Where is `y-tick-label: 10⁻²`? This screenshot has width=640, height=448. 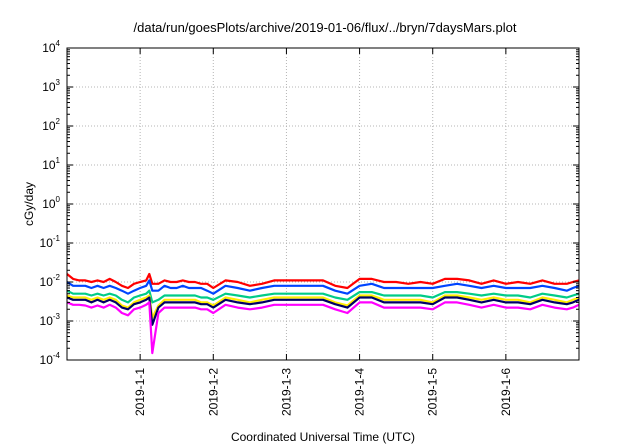
y-tick-label: 10⁻² is located at coordinates (50, 281).